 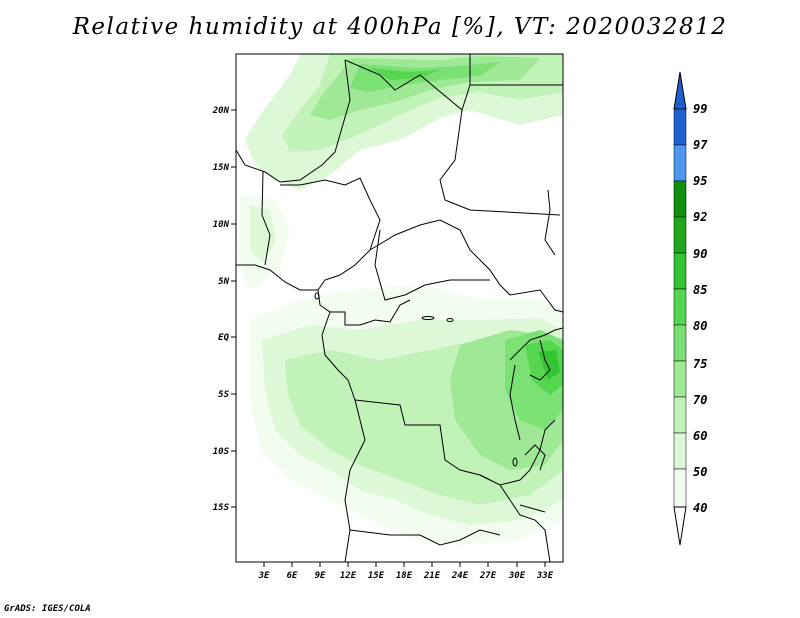 I want to click on lat-label: 15N, so click(x=221, y=168).